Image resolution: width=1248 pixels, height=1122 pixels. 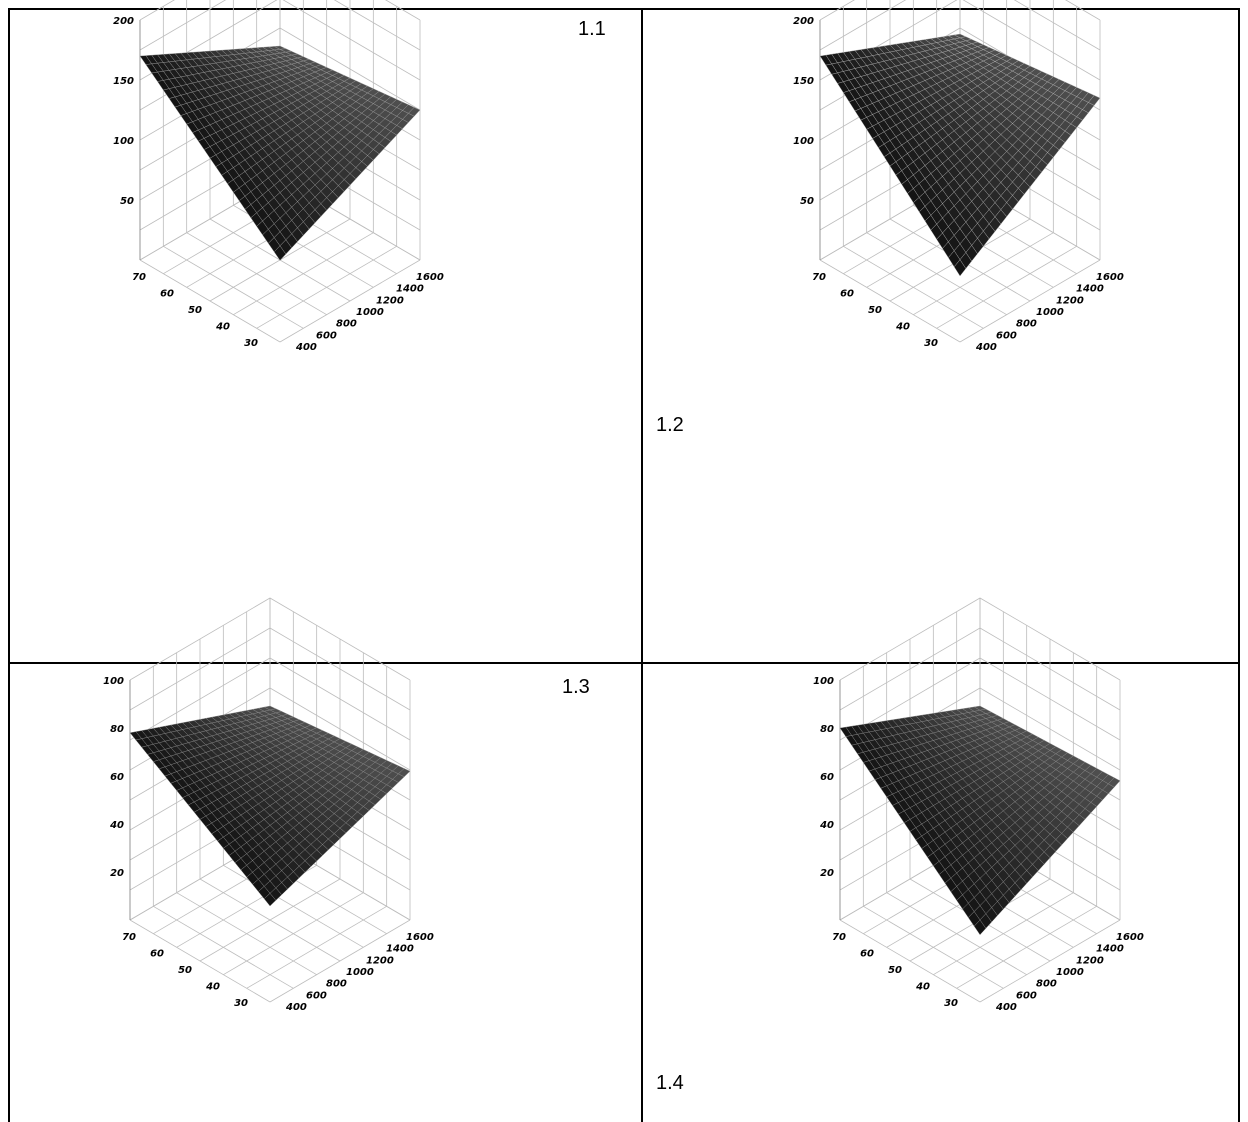 I want to click on table-border-middle, so click(x=624, y=663).